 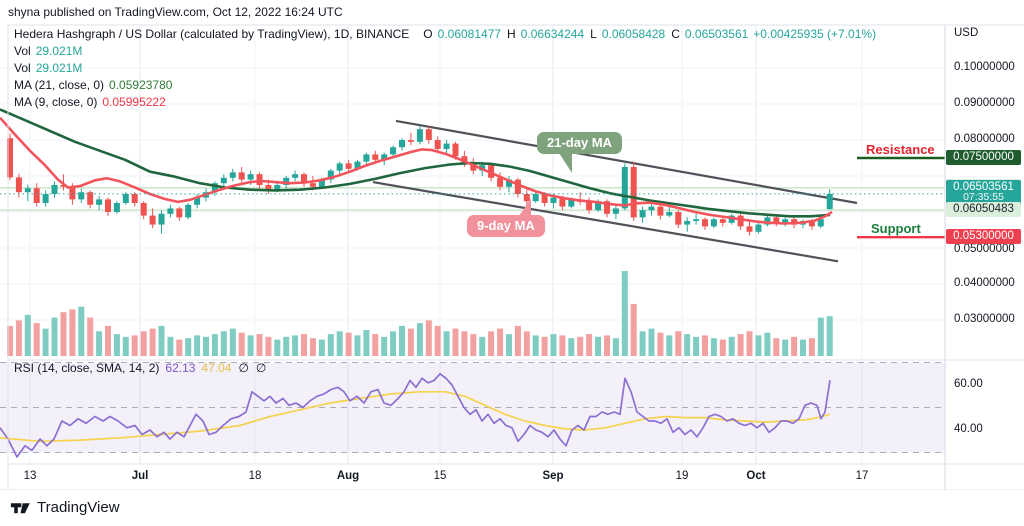 I want to click on currency-label: USD, so click(x=966, y=33).